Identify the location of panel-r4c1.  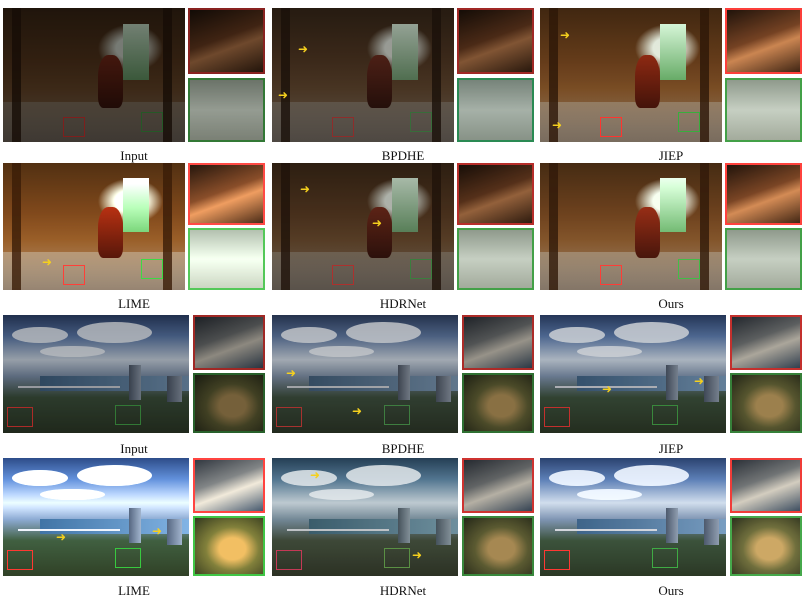
(134, 517).